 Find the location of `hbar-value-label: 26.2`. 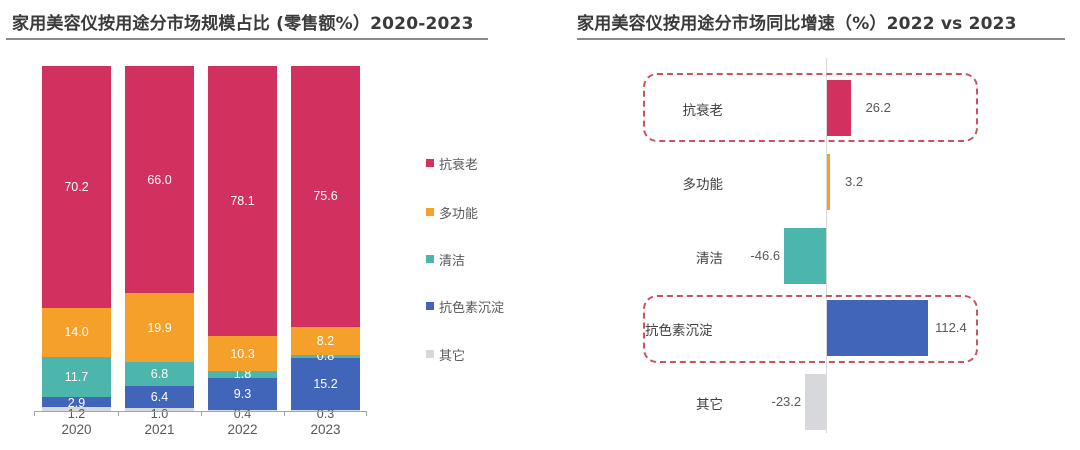

hbar-value-label: 26.2 is located at coordinates (878, 107).